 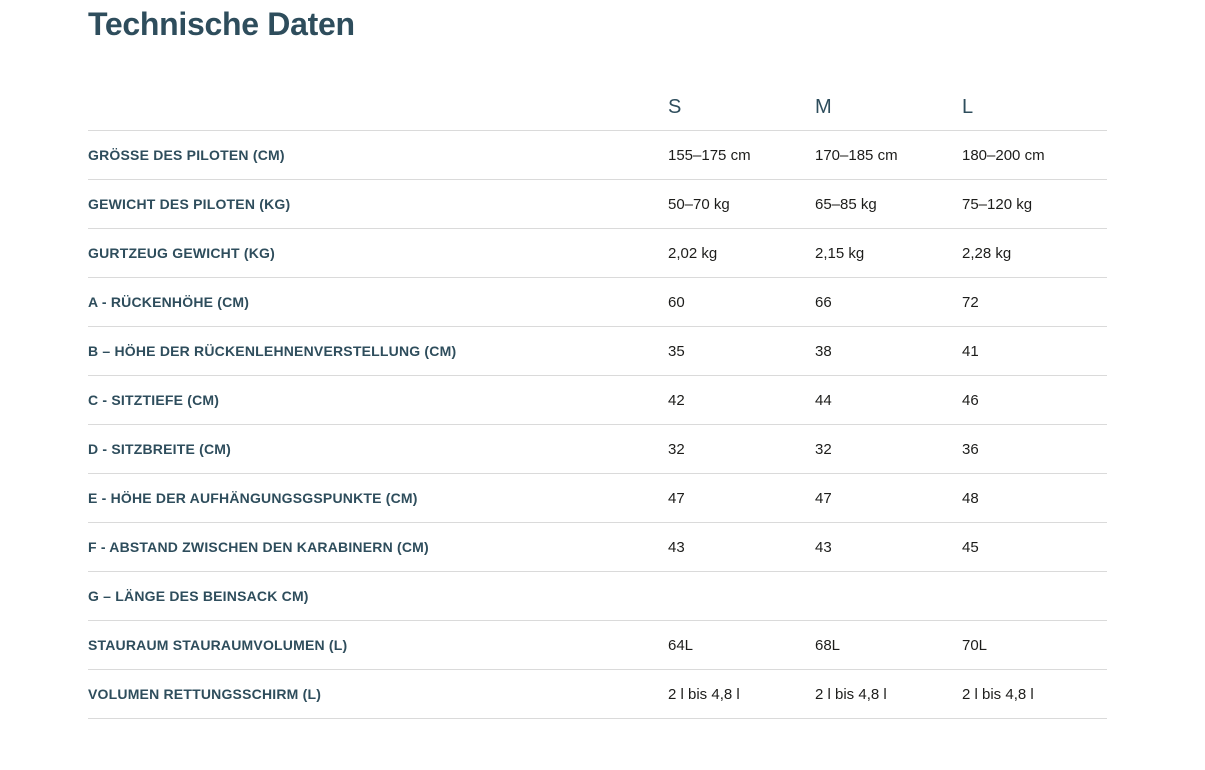 What do you see at coordinates (681, 645) in the screenshot?
I see `row-value-s: 64L` at bounding box center [681, 645].